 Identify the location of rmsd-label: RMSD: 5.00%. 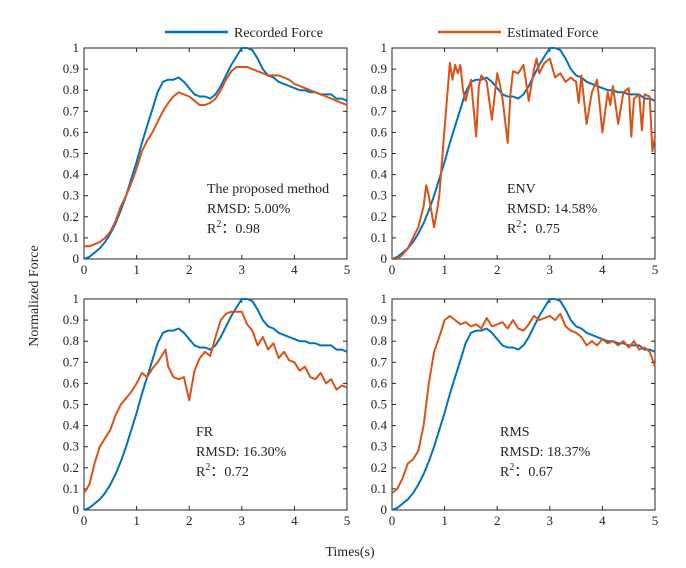
(249, 209).